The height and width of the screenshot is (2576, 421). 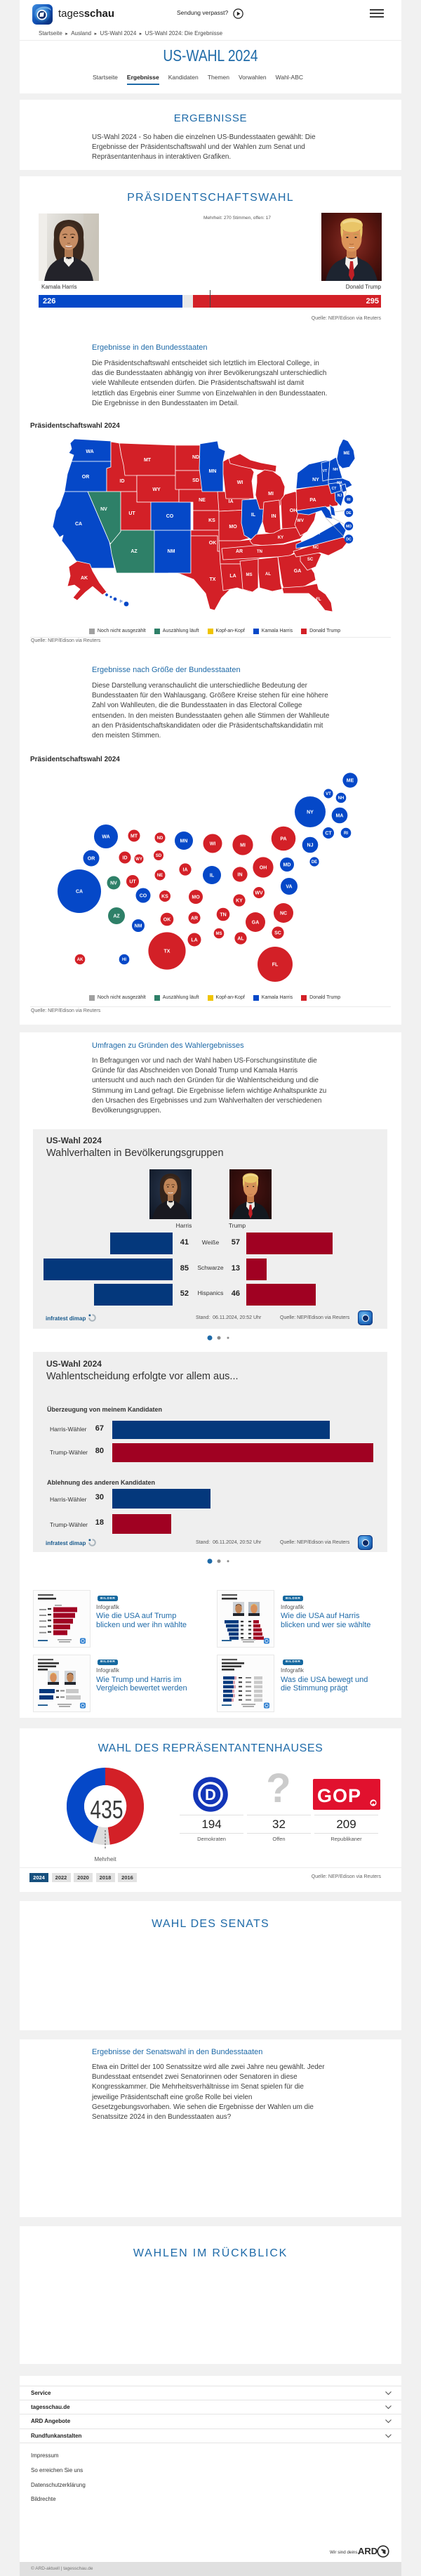 What do you see at coordinates (107, 1810) in the screenshot?
I see `svg-text: 435` at bounding box center [107, 1810].